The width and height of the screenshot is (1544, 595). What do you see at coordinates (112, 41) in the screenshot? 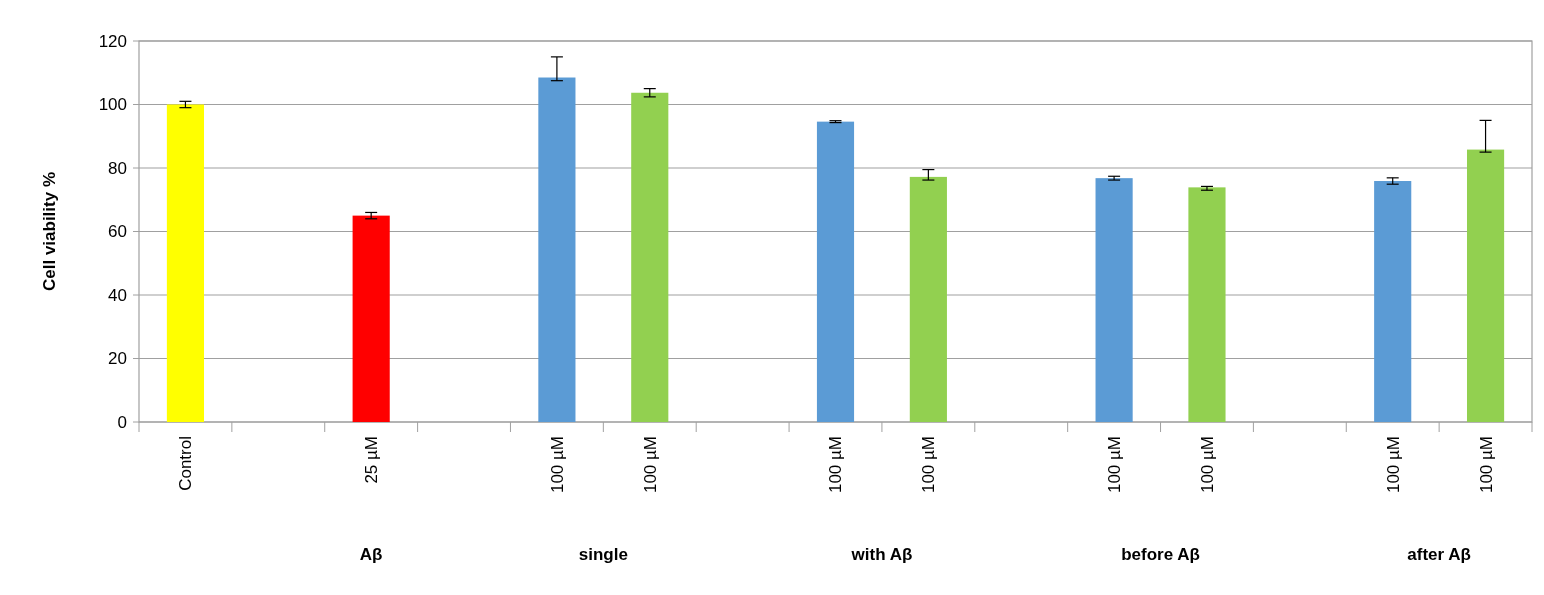
I see `y-tick-label: 120` at bounding box center [112, 41].